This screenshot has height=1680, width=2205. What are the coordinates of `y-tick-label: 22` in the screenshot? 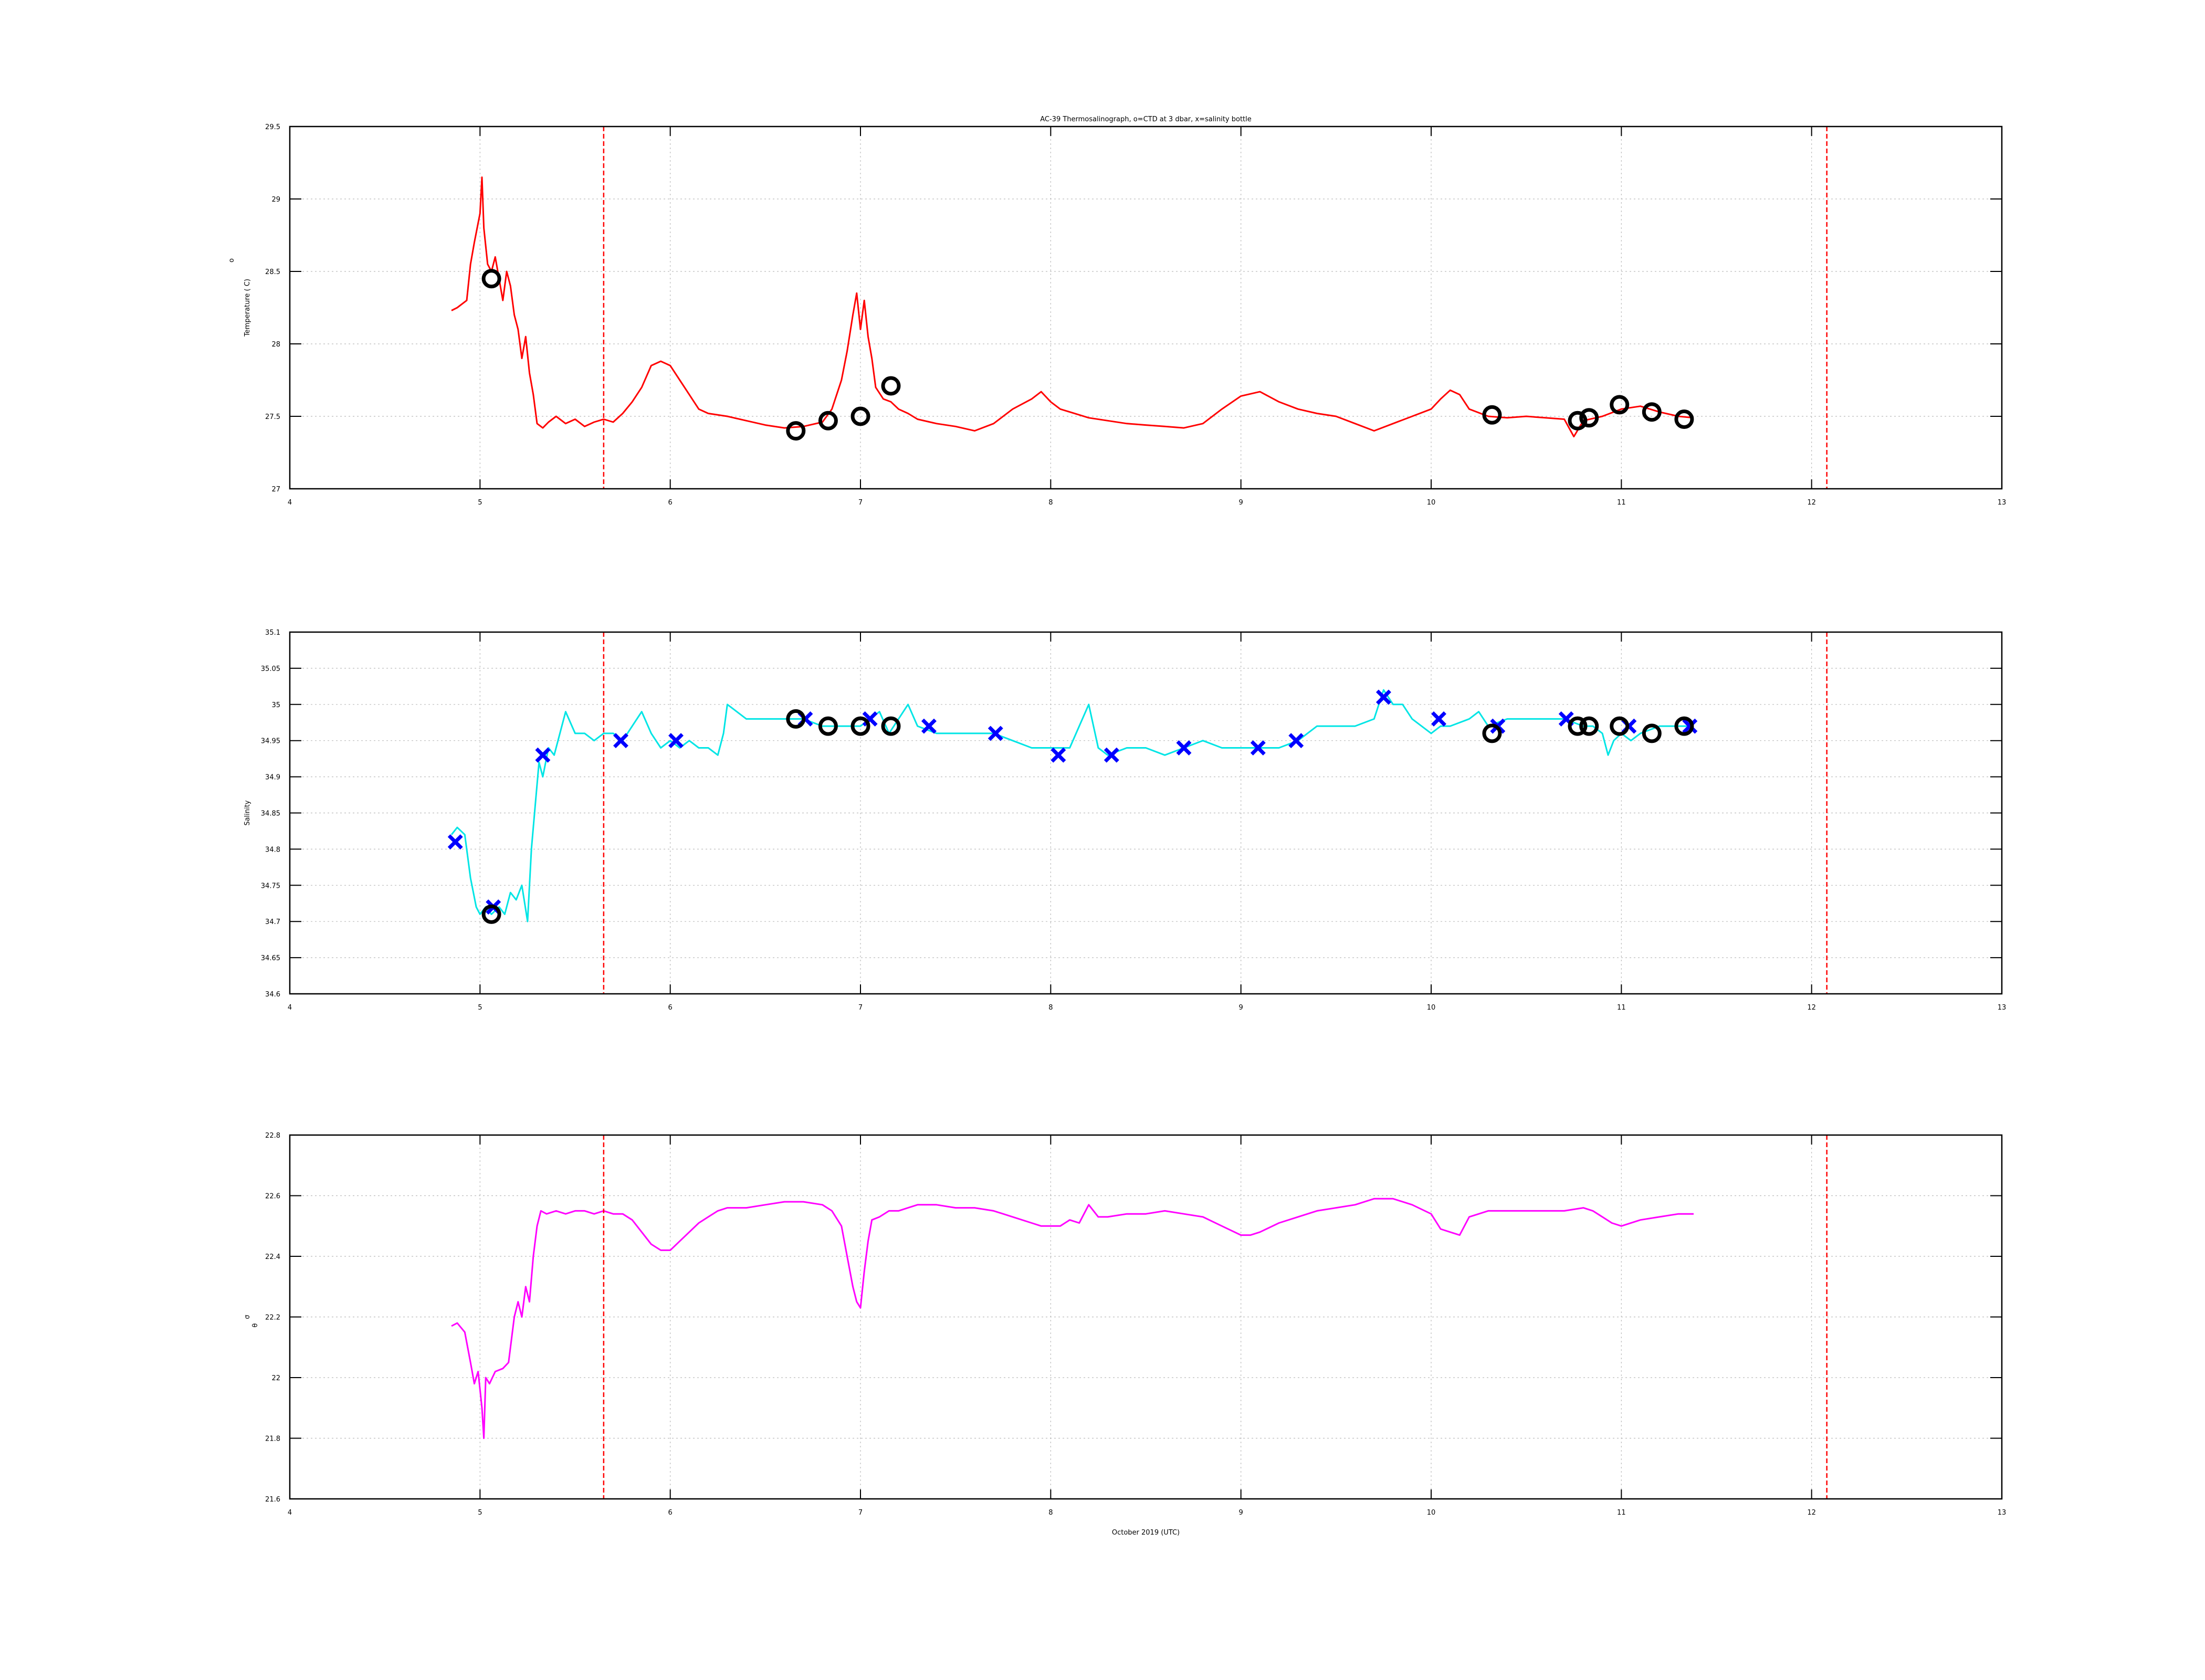 It's located at (275, 1378).